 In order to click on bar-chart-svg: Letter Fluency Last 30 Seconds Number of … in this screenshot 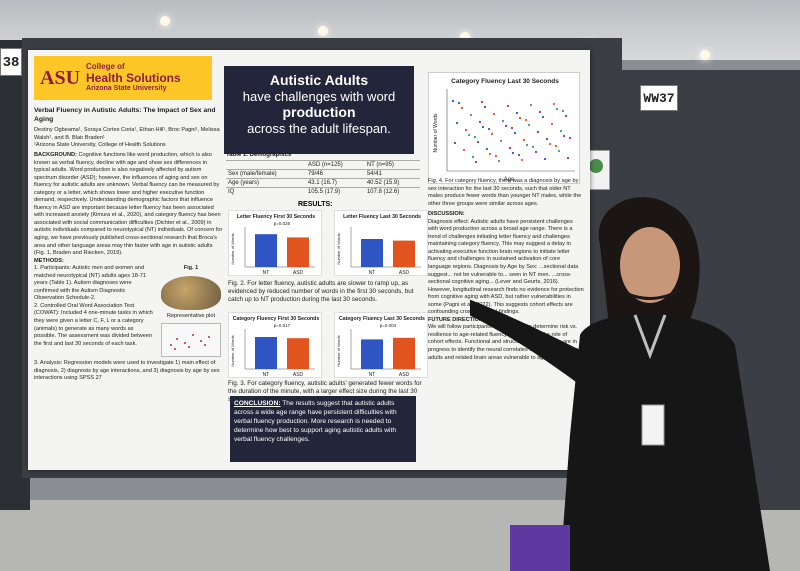, I will do `click(378, 245)`.